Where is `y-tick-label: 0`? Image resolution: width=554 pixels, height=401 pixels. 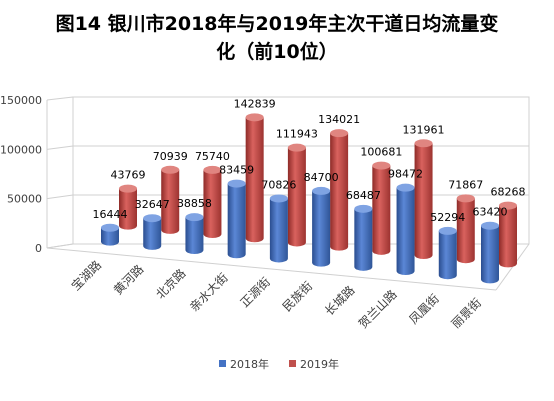 y-tick-label: 0 is located at coordinates (38, 248).